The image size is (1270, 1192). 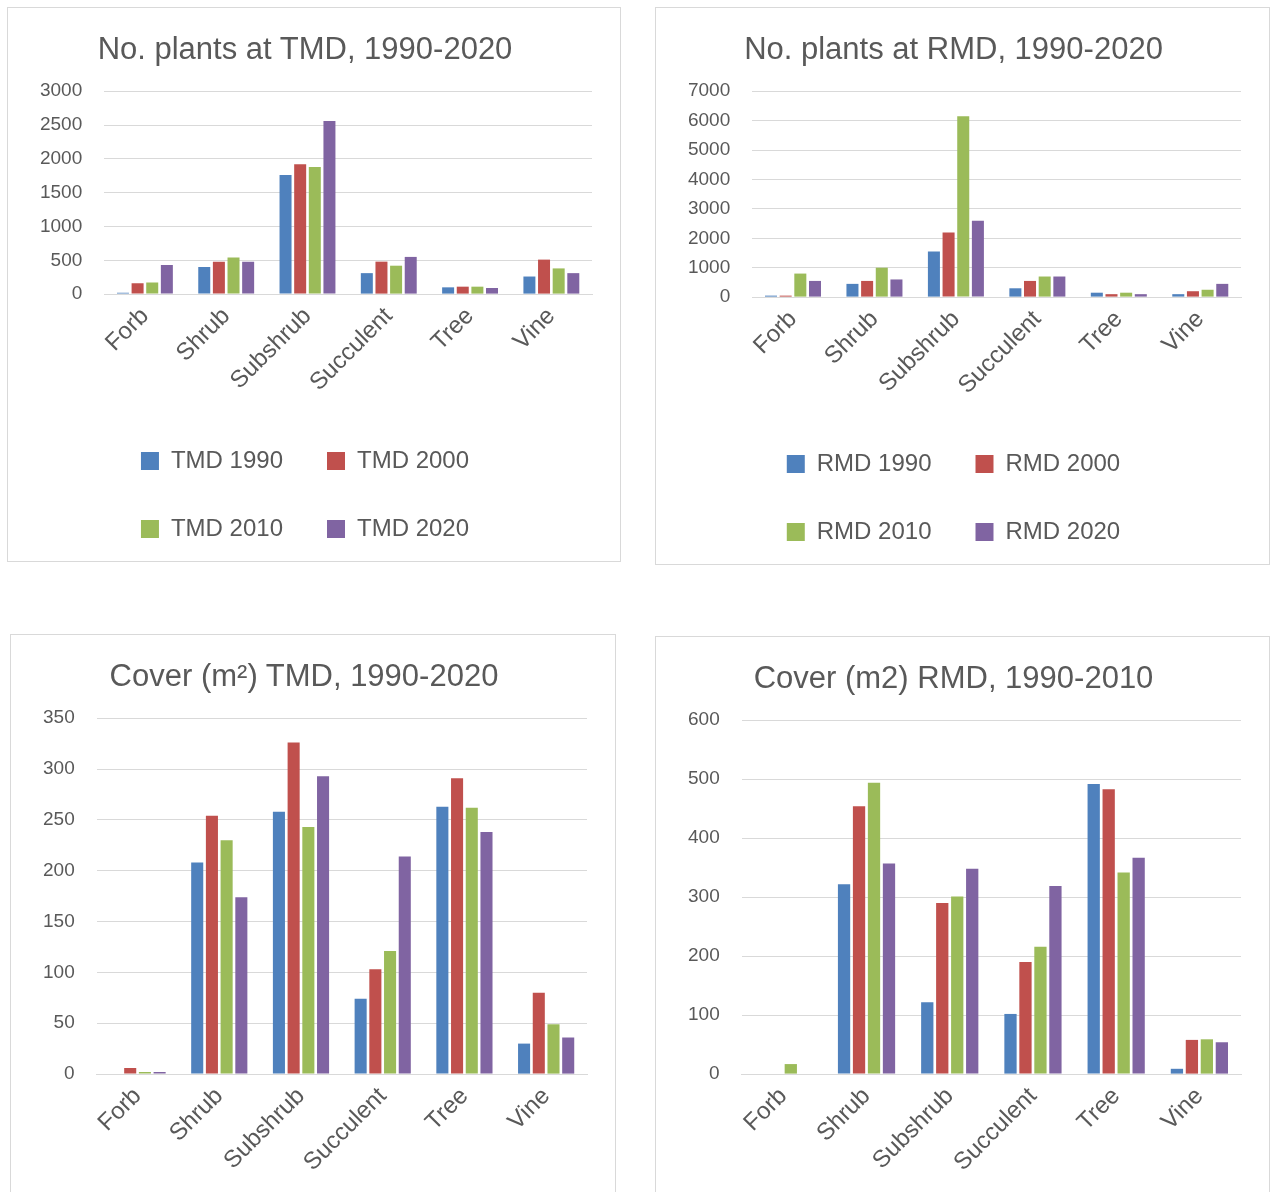 I want to click on y-tick-label: 2000, so click(x=709, y=237).